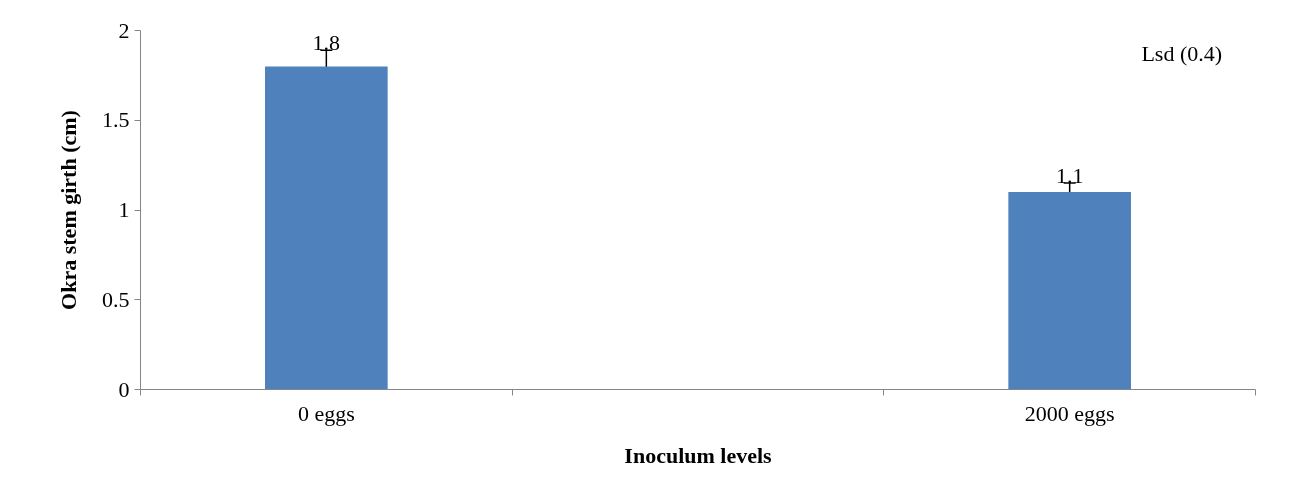  Describe the element at coordinates (124, 389) in the screenshot. I see `y-tick-label: 0` at that location.